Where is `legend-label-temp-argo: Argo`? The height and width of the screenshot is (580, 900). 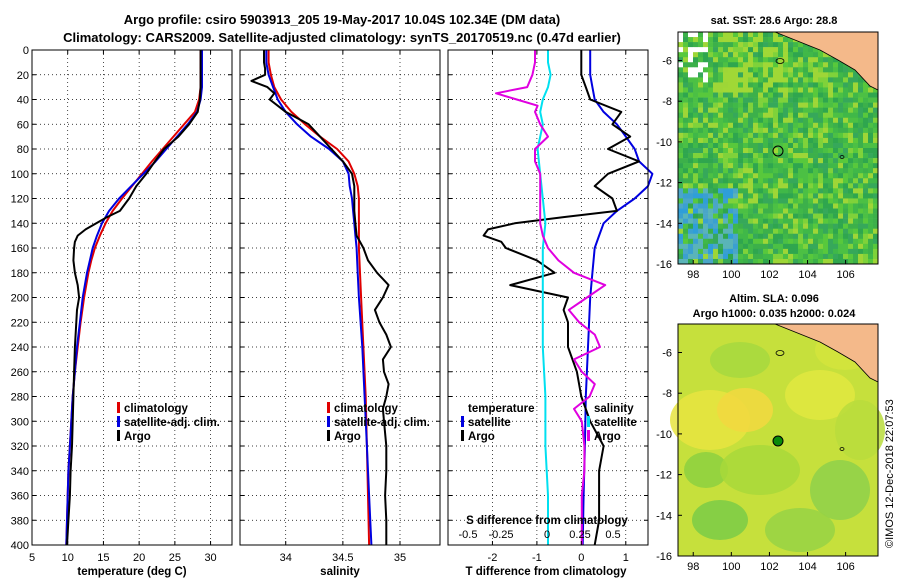
legend-label-temp-argo: Argo is located at coordinates (481, 437).